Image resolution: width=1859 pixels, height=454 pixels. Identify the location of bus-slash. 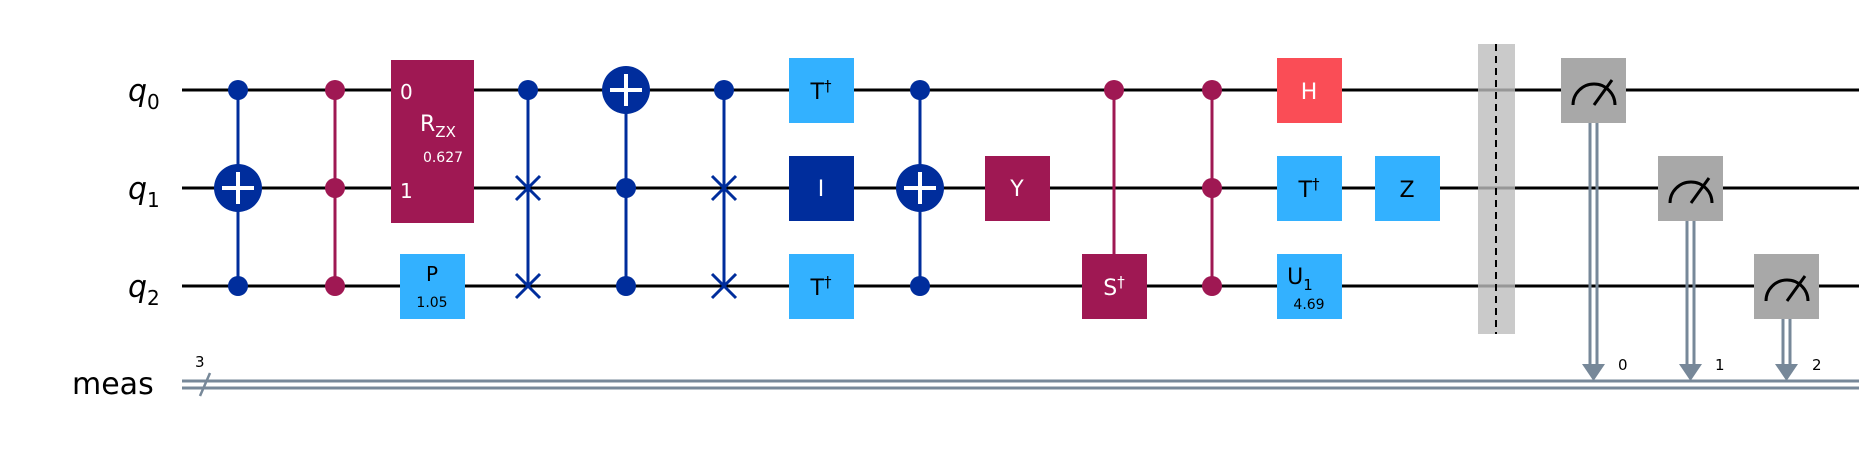
(205, 384).